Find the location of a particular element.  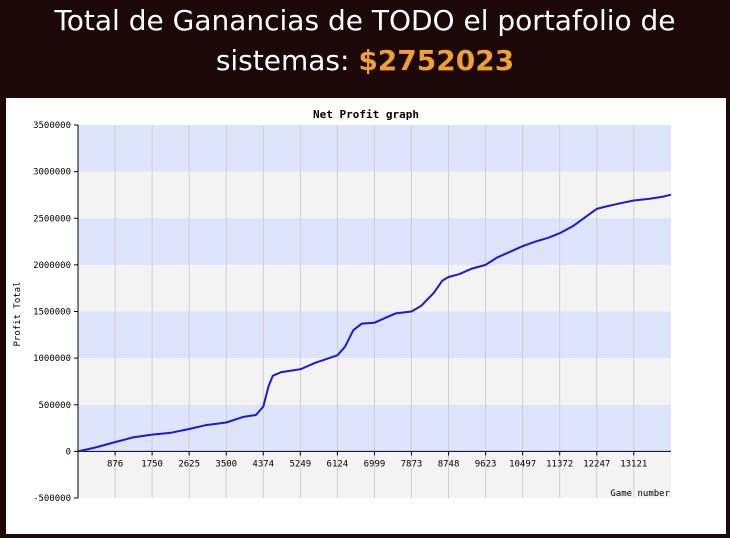

x-tick-label: 3500 is located at coordinates (226, 464).